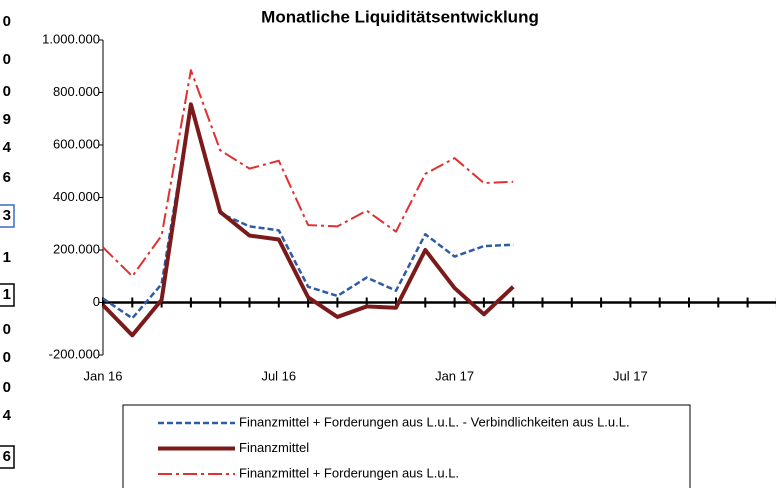 The image size is (776, 488). Describe the element at coordinates (349, 472) in the screenshot. I see `legend-label: Finanzmittel + Forderungen aus L.u.L.` at that location.